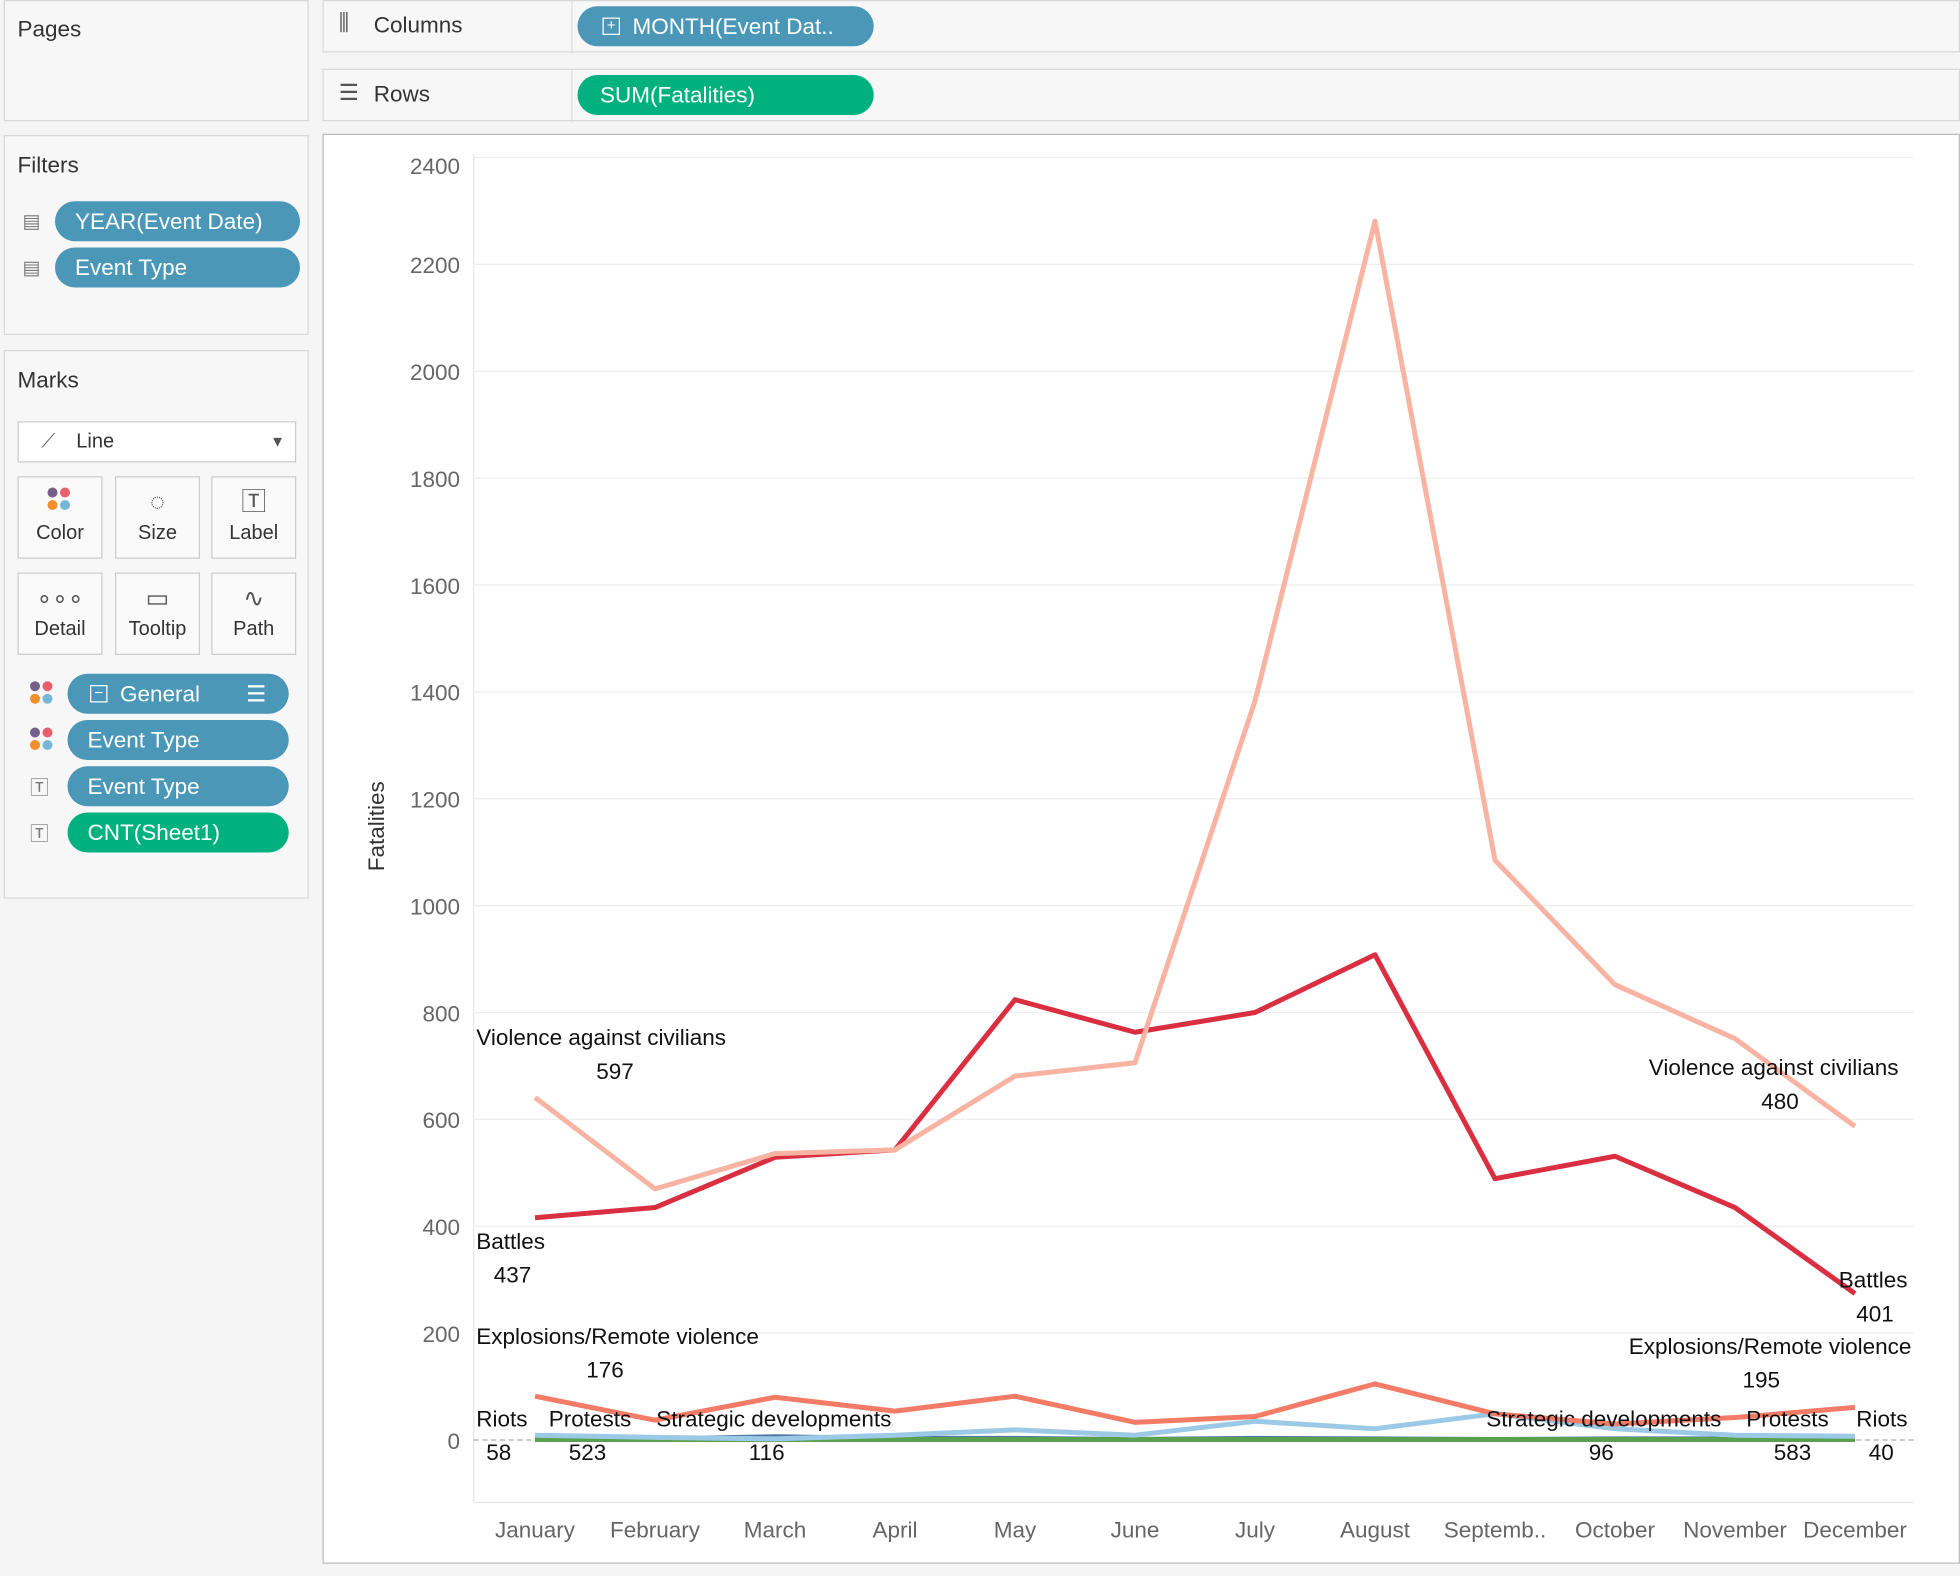  I want to click on marks-field-cnt: CNT(Sheet1), so click(178, 832).